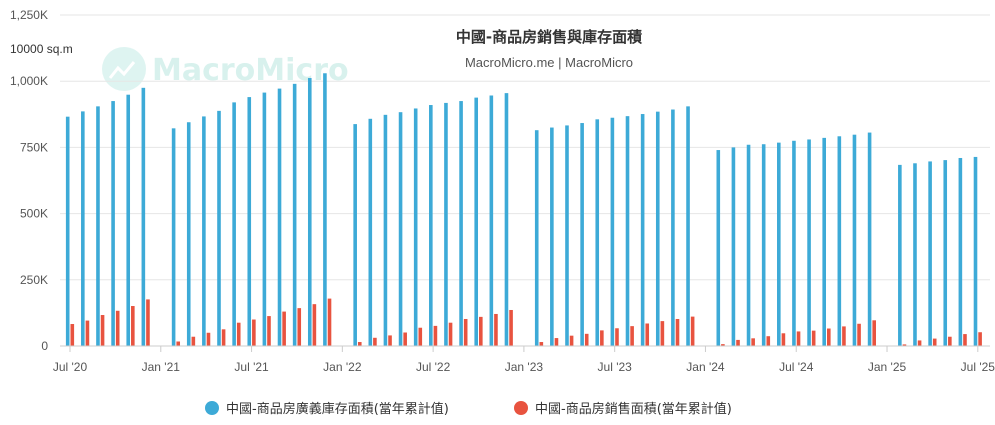 The height and width of the screenshot is (425, 995). Describe the element at coordinates (327, 409) in the screenshot. I see `legend-item-inventory: 中國-商品房廣義庫存面積(當年累計值)` at that location.